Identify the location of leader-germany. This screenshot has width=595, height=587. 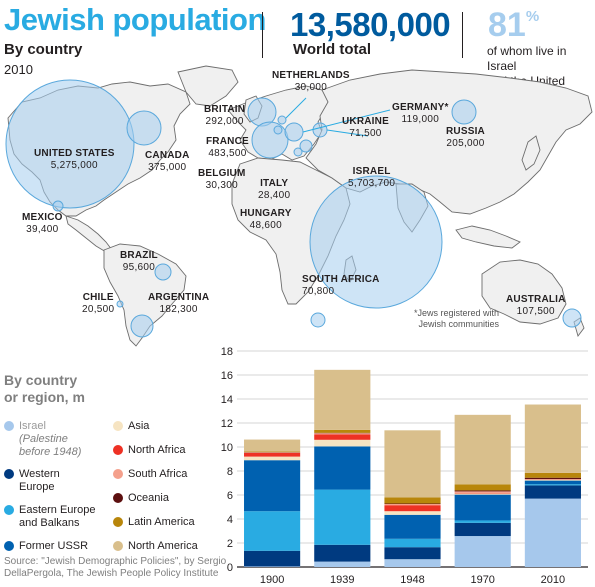
(346, 121).